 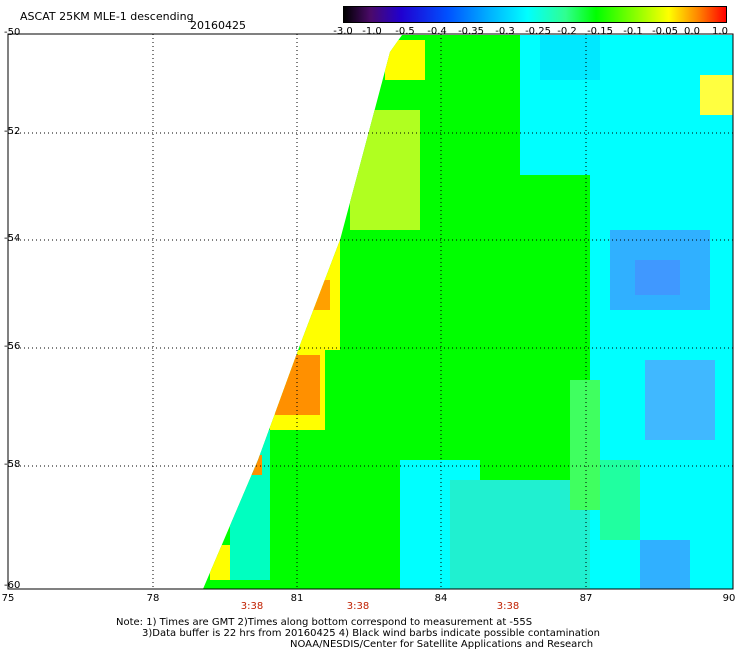 I want to click on colorbar-tick: -0.3, so click(x=505, y=31).